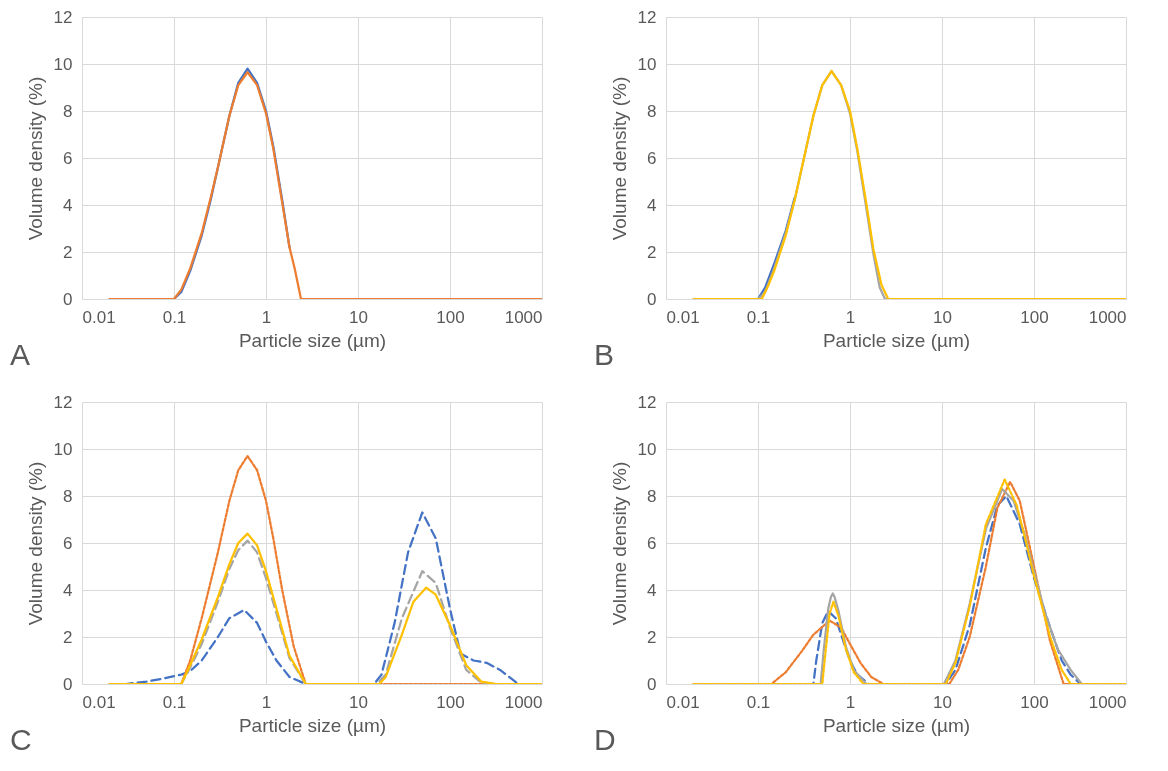 This screenshot has height=771, width=1168. What do you see at coordinates (21, 739) in the screenshot?
I see `text: C` at bounding box center [21, 739].